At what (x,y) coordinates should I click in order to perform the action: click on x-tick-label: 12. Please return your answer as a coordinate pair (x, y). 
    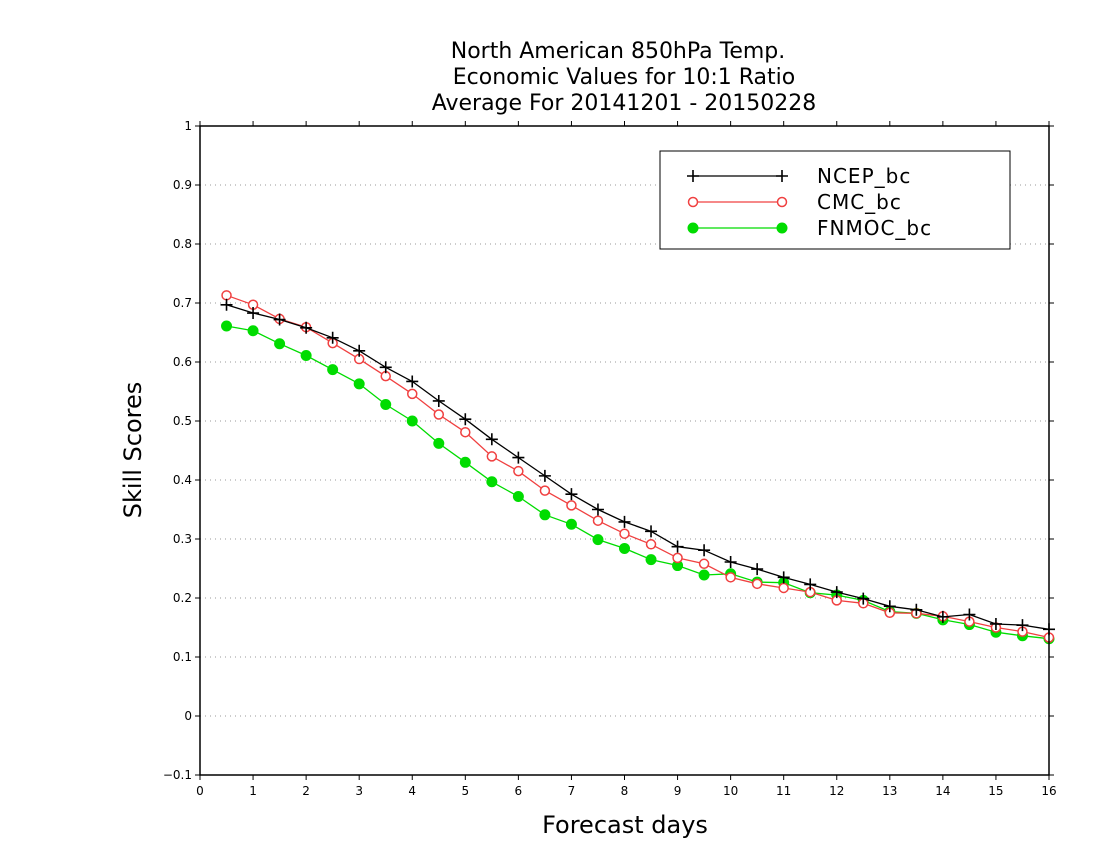
    Looking at the image, I should click on (836, 791).